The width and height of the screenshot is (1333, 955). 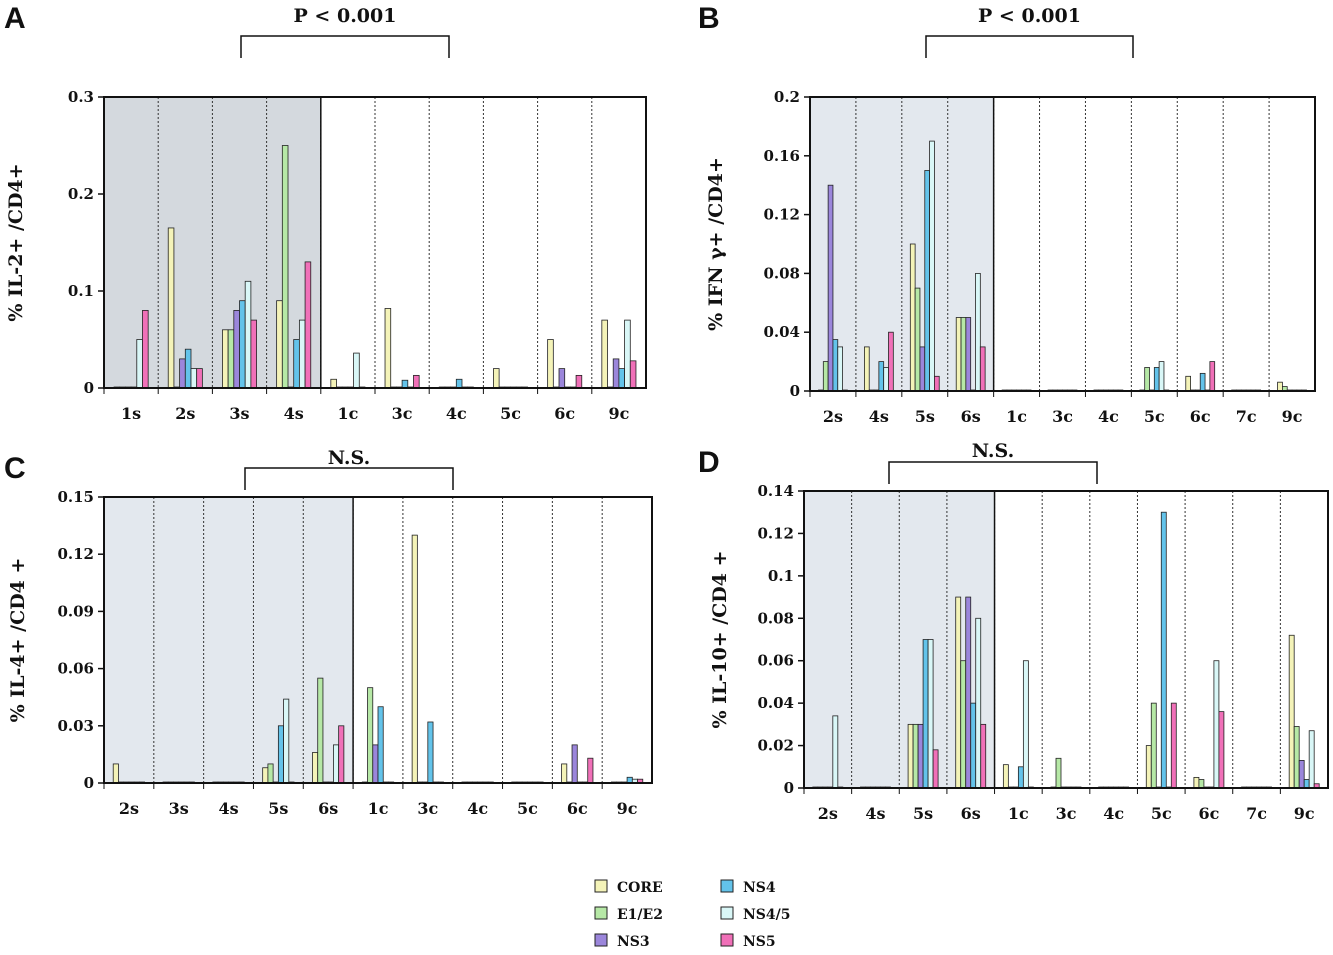 What do you see at coordinates (781, 576) in the screenshot?
I see `y-tick-label: 0.1` at bounding box center [781, 576].